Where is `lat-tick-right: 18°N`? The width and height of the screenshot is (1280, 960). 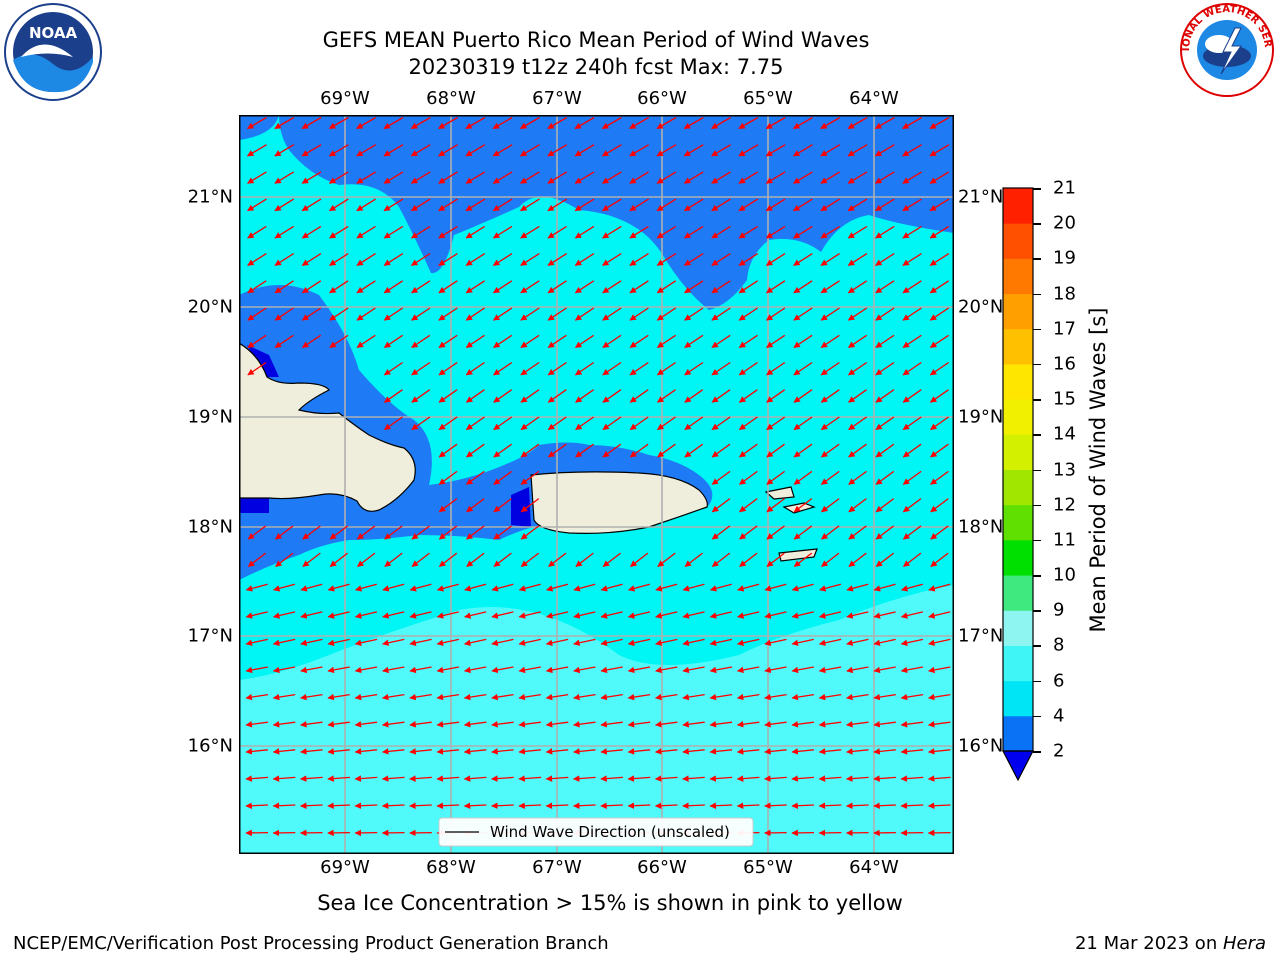 lat-tick-right: 18°N is located at coordinates (981, 527).